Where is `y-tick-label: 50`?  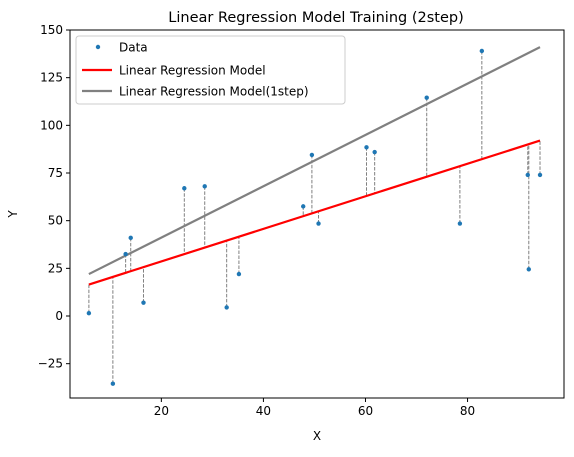 y-tick-label: 50 is located at coordinates (55, 221).